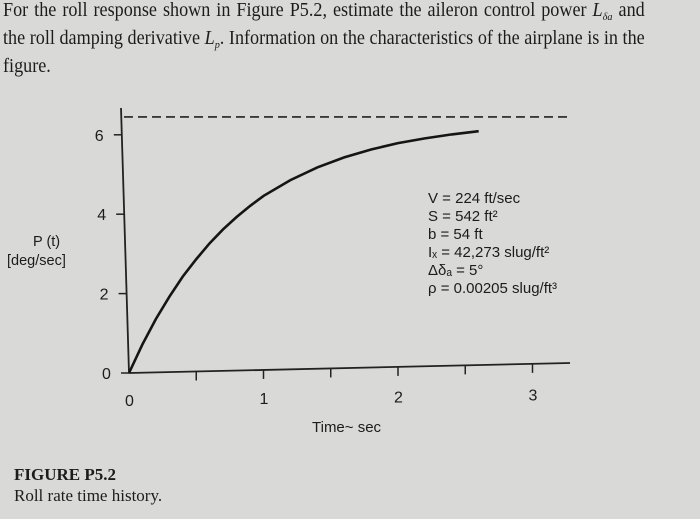  I want to click on subscript-delta-a: δa, so click(607, 17).